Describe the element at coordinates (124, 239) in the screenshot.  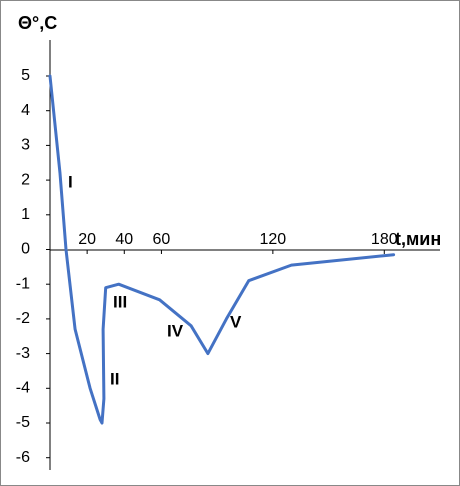
I see `x-tick-label: 40` at that location.